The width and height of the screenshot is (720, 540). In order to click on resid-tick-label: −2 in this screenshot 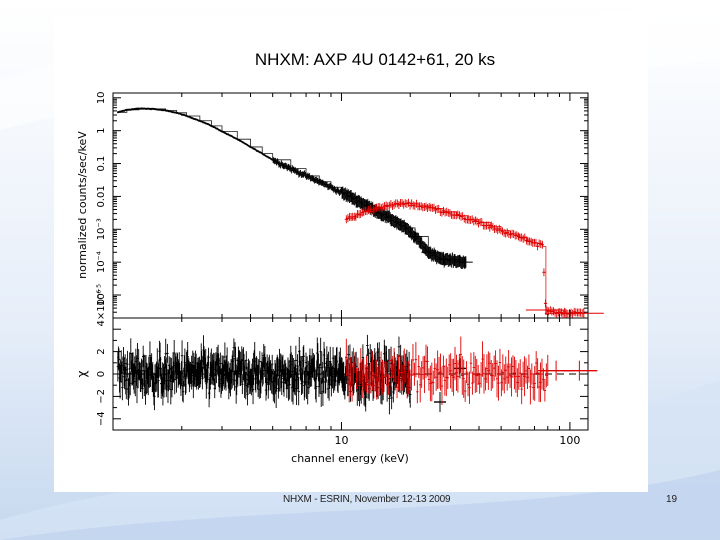, I will do `click(101, 396)`.